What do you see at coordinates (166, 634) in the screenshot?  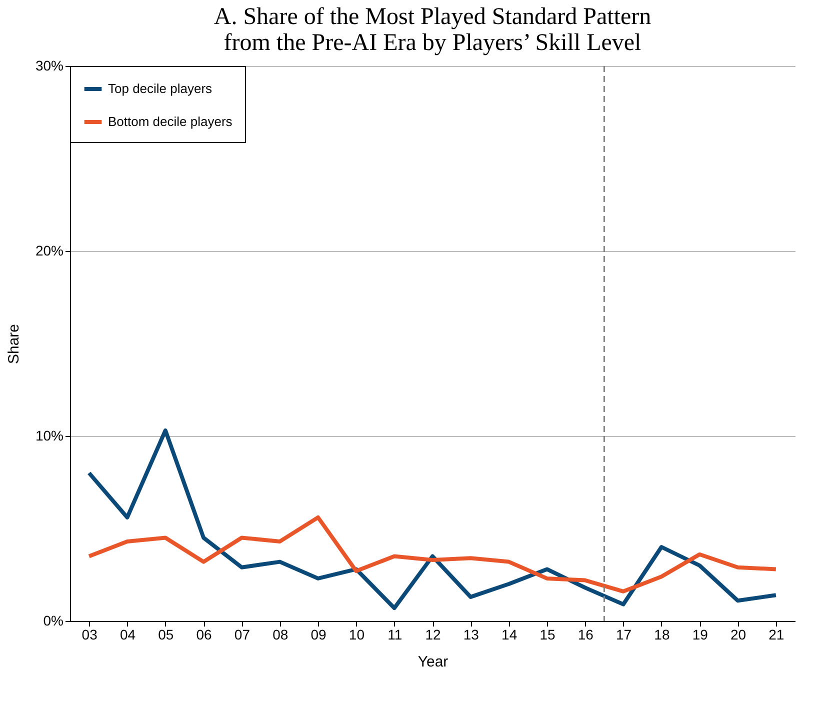 I see `x-tick-label: 05` at bounding box center [166, 634].